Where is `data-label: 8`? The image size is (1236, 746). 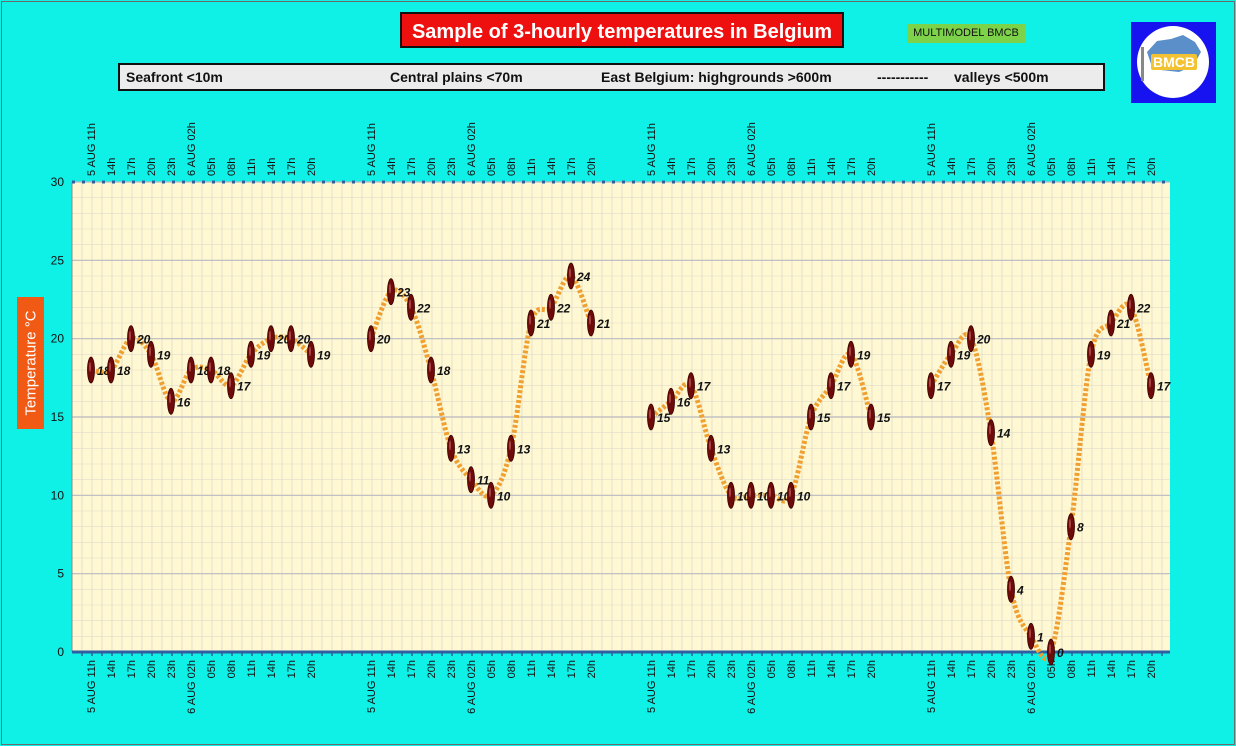 data-label: 8 is located at coordinates (1080, 528).